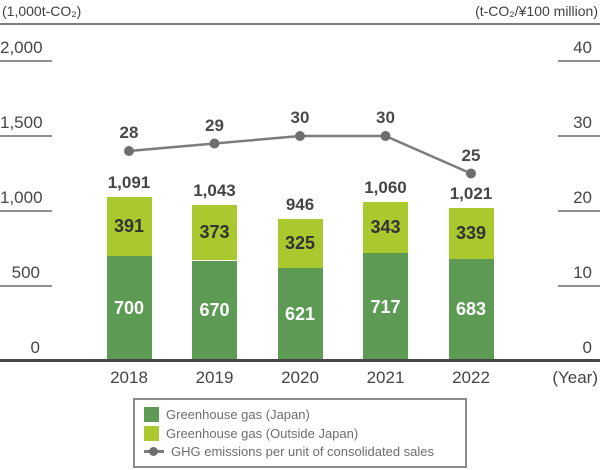 Image resolution: width=600 pixels, height=470 pixels. Describe the element at coordinates (214, 190) in the screenshot. I see `bar-total-2019: 1,043` at that location.